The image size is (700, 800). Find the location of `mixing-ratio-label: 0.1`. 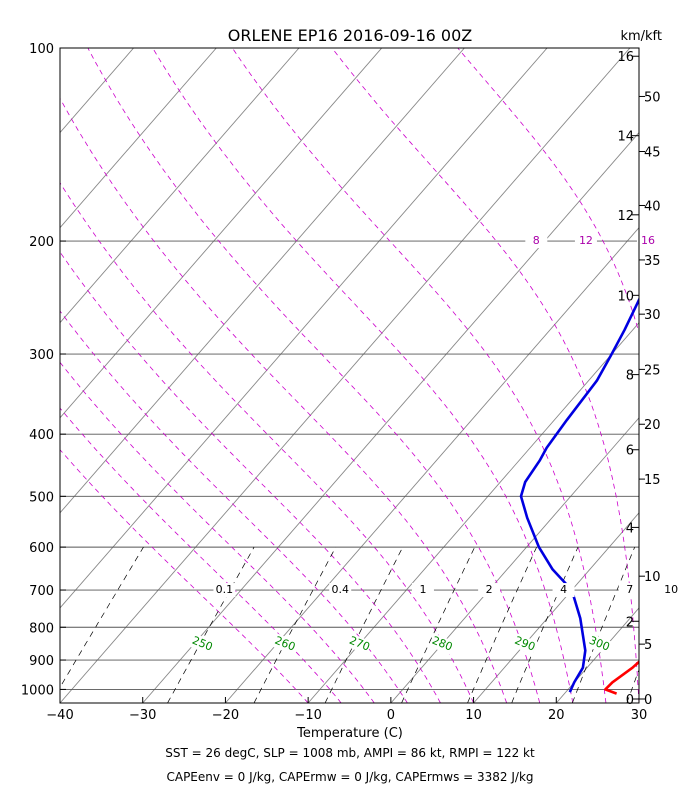

mixing-ratio-label: 0.1 is located at coordinates (225, 589).